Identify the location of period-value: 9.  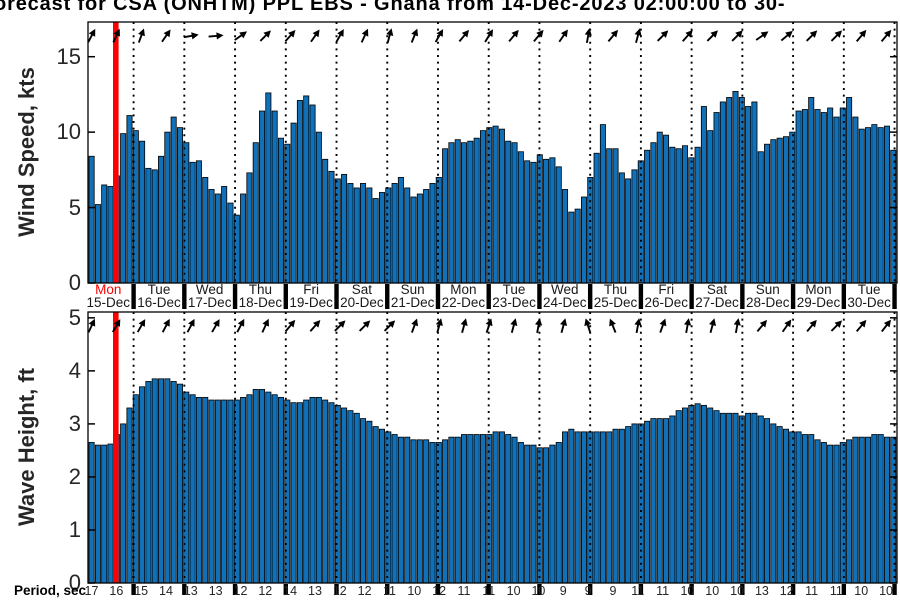
(613, 591).